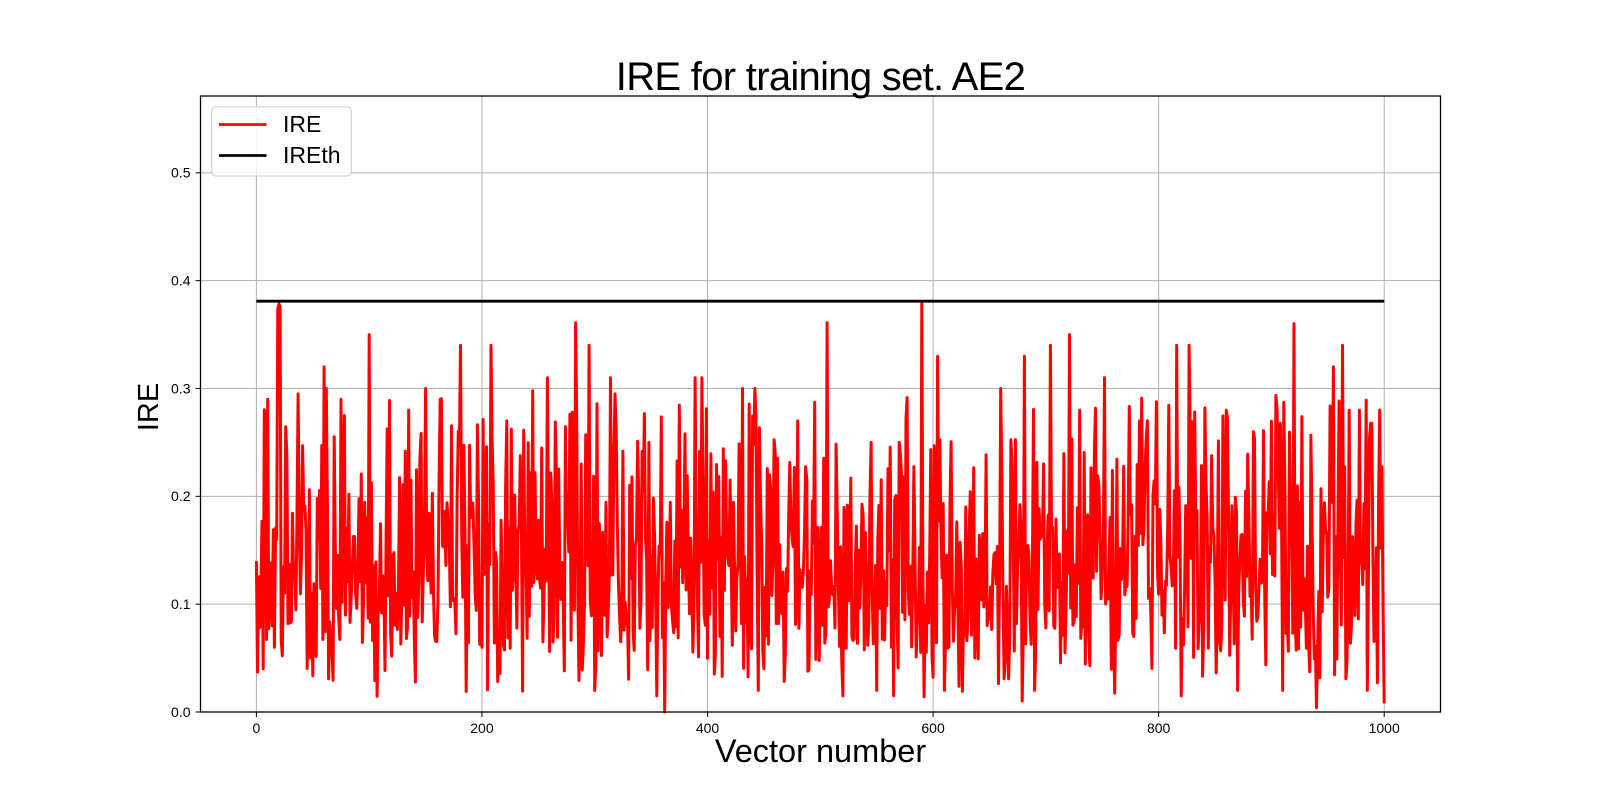  What do you see at coordinates (312, 155) in the screenshot?
I see `svg-text: IREth` at bounding box center [312, 155].